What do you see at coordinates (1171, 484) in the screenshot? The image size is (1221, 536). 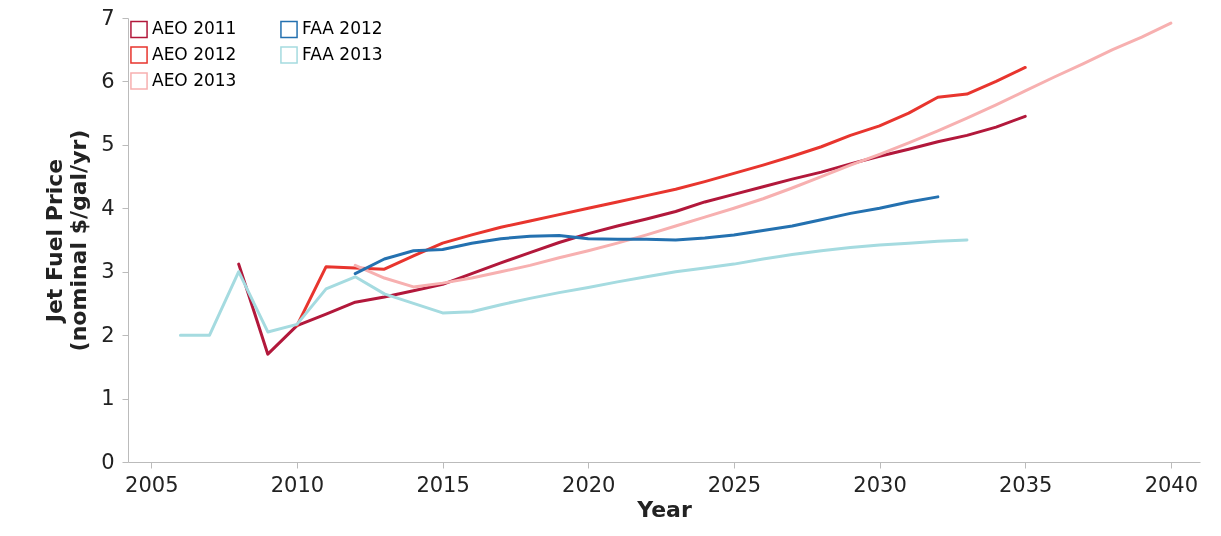 I see `x-tick-label: 2040` at bounding box center [1171, 484].